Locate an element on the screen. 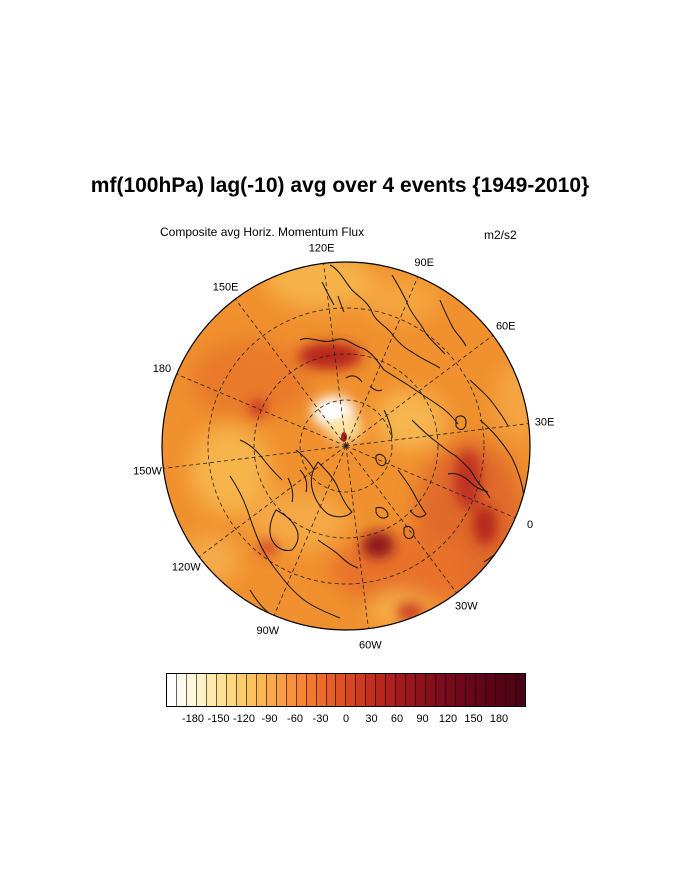 This screenshot has width=680, height=880. colorbar-labels: -180 -150 -120 -90 -60 -30 0 30 60 90 120 150 180 is located at coordinates (340, 721).